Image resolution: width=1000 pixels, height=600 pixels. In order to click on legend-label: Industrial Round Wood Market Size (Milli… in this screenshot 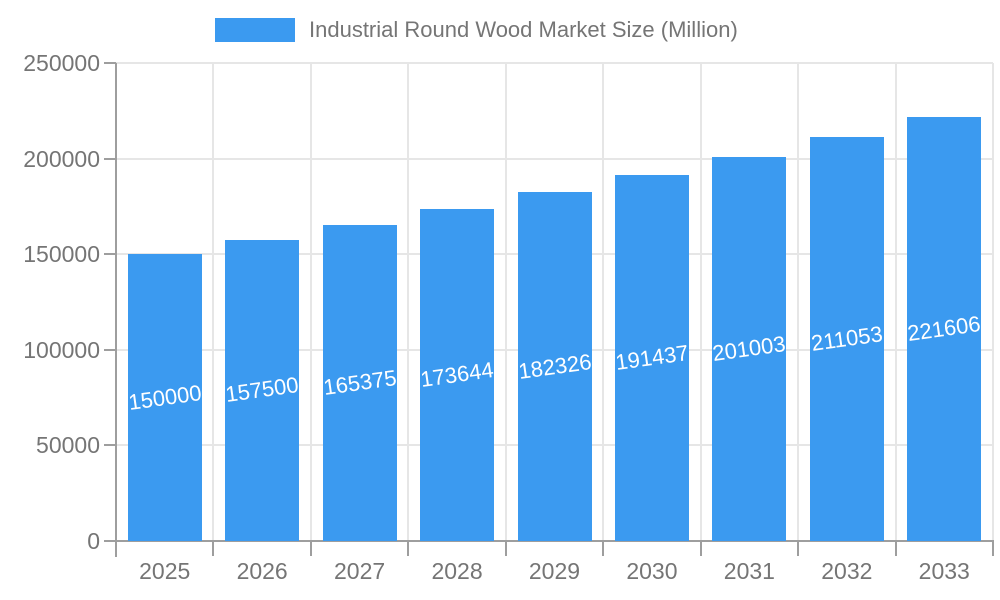, I will do `click(523, 29)`.